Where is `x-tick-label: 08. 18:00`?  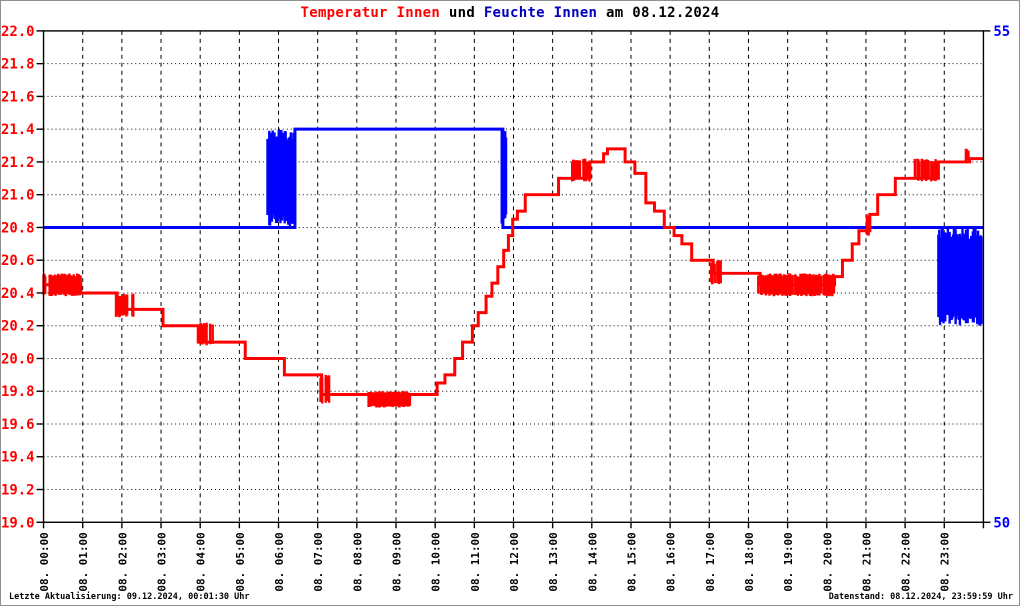
x-tick-label: 08. 18:00 is located at coordinates (749, 561).